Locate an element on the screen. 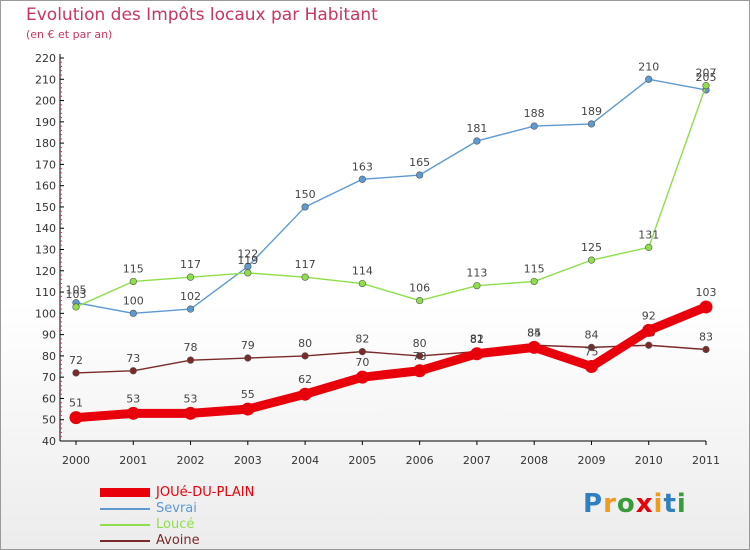 The image size is (750, 550). x-tick-label: 2010 is located at coordinates (649, 460).